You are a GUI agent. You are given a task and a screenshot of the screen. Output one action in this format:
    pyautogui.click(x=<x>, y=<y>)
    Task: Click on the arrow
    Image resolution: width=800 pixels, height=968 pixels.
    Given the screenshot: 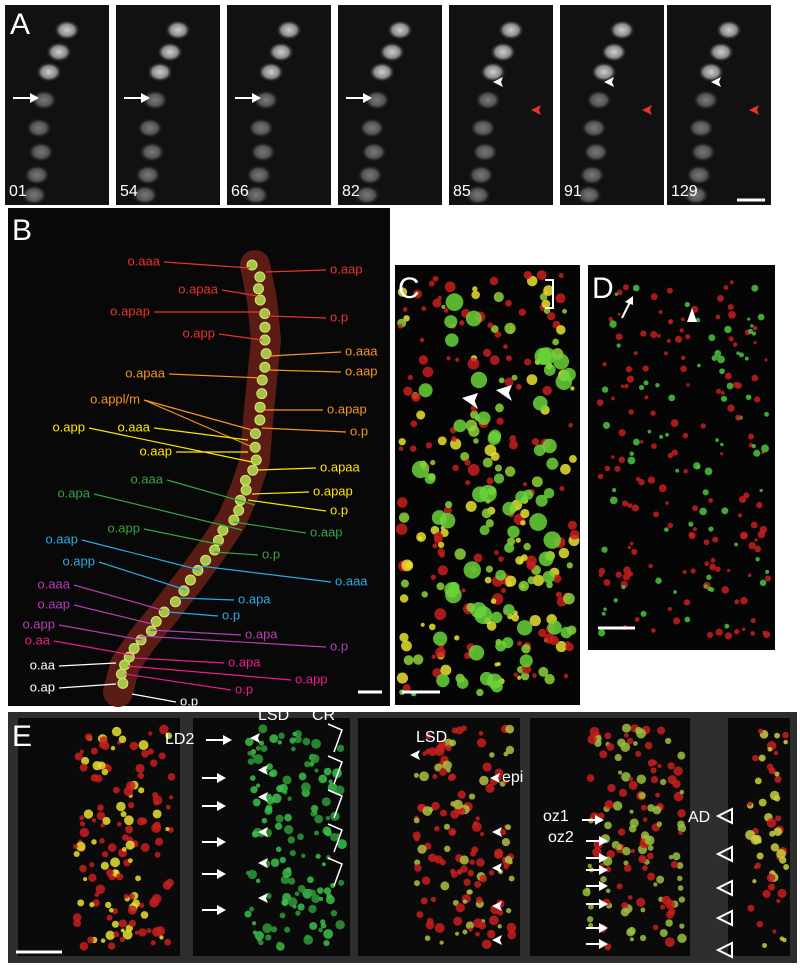 What is the action you would take?
    pyautogui.click(x=626, y=310)
    